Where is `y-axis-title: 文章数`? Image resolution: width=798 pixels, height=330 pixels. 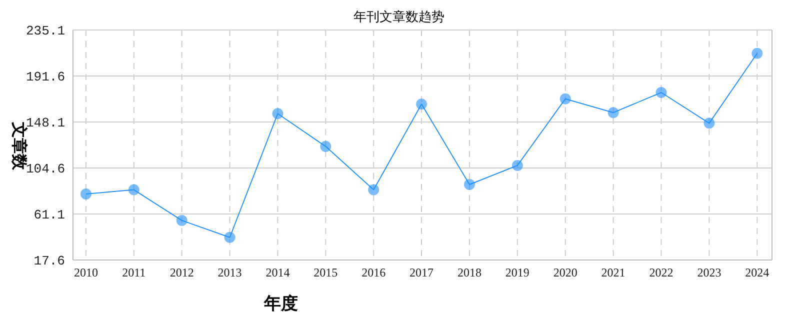 y-axis-title: 文章数 is located at coordinates (18, 146).